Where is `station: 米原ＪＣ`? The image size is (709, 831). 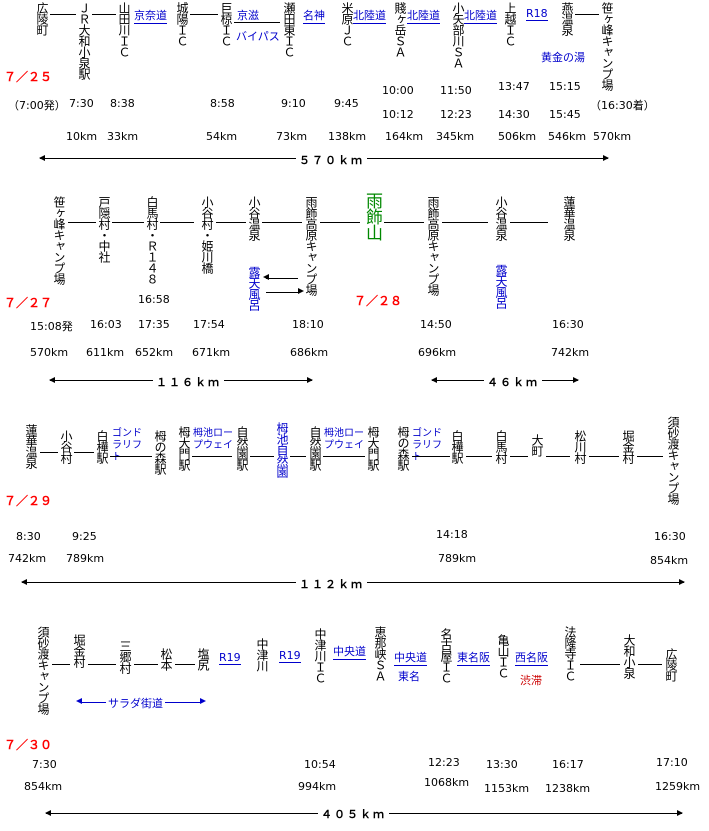
station: 米原ＪＣ is located at coordinates (347, 24).